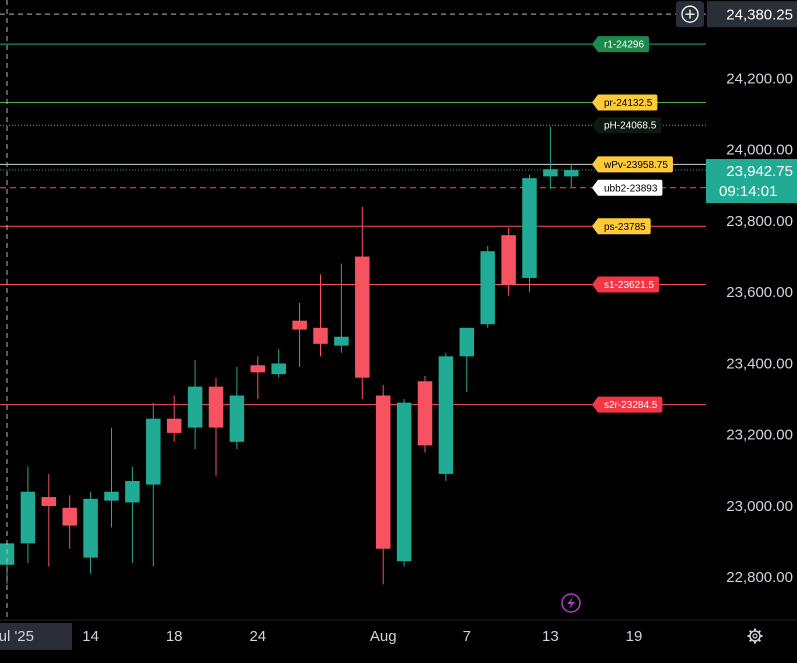 Image resolution: width=797 pixels, height=663 pixels. I want to click on price-tick-label: 23,000.00, so click(759, 506).